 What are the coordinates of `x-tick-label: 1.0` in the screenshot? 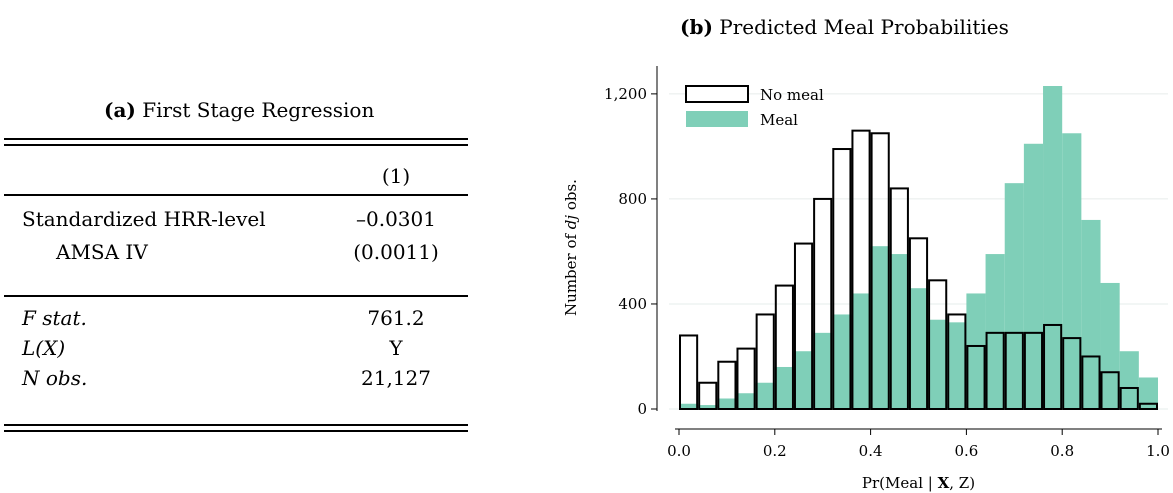 It's located at (1158, 451).